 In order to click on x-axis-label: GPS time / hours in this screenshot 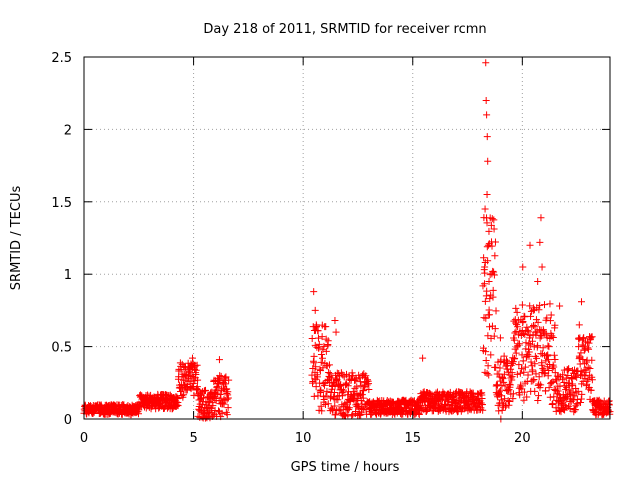, I will do `click(345, 467)`.